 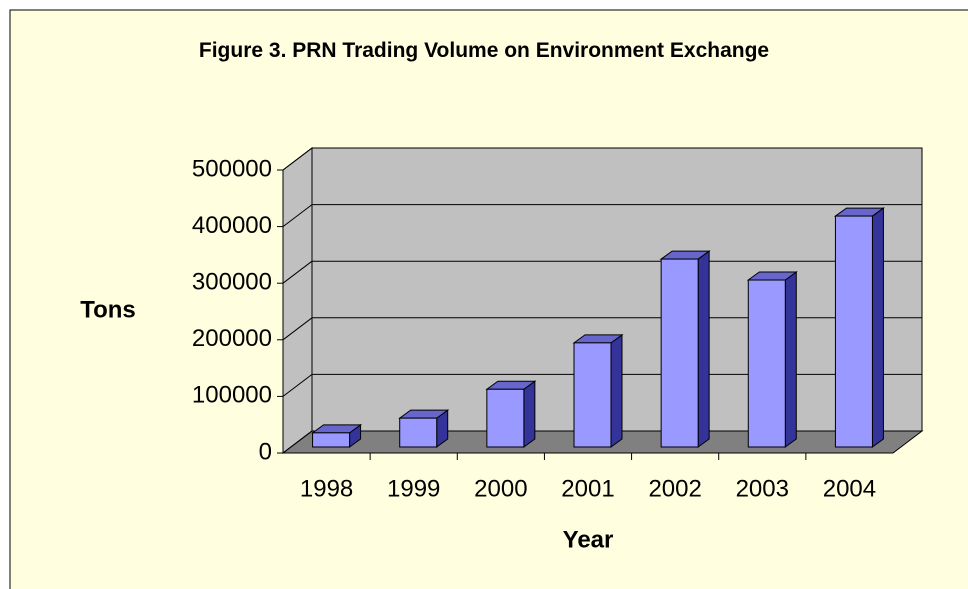 I want to click on x-axis-title: Year, so click(x=588, y=539).